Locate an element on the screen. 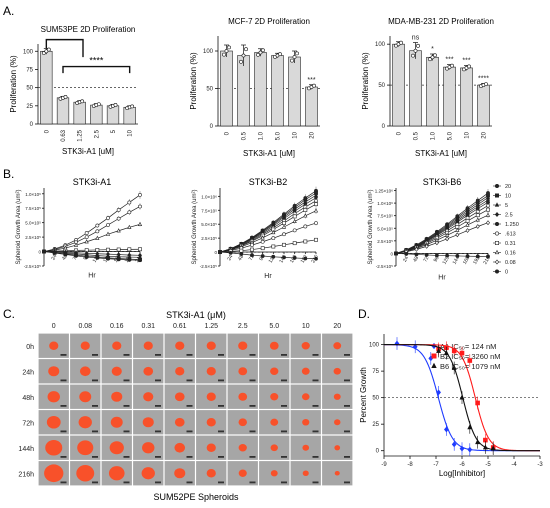 The width and height of the screenshot is (550, 508). legend-label: 0.08 is located at coordinates (510, 263).